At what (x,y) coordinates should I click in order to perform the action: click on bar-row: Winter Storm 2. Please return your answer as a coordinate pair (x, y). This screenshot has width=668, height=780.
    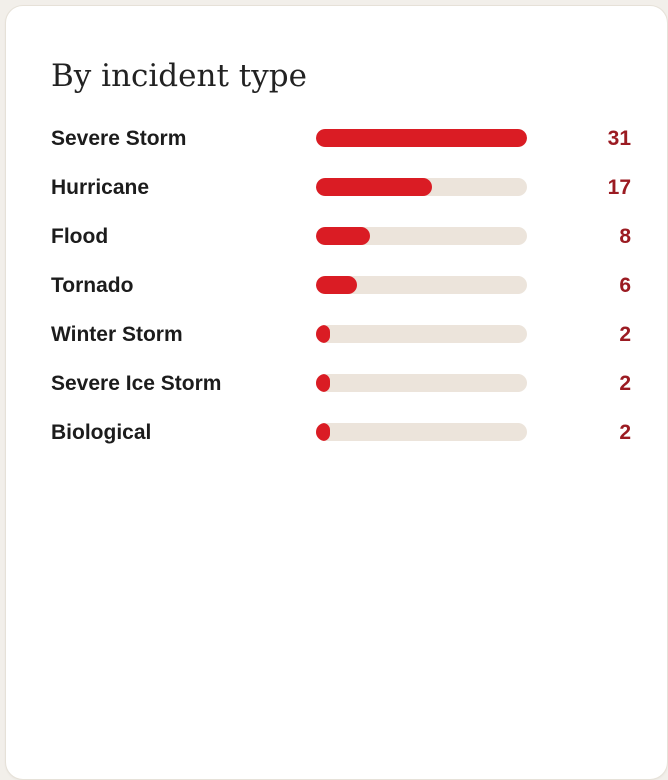
    Looking at the image, I should click on (341, 334).